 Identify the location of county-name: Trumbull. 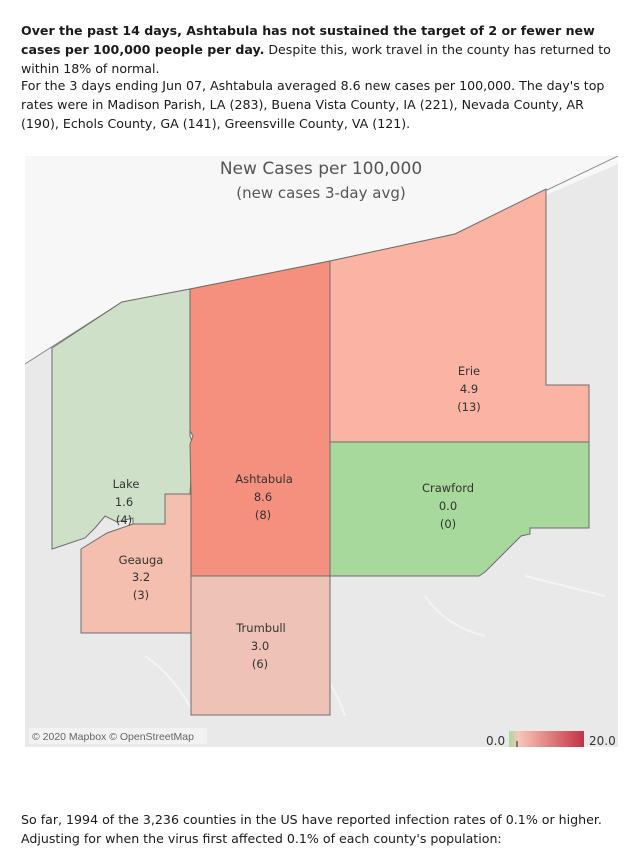
(260, 628).